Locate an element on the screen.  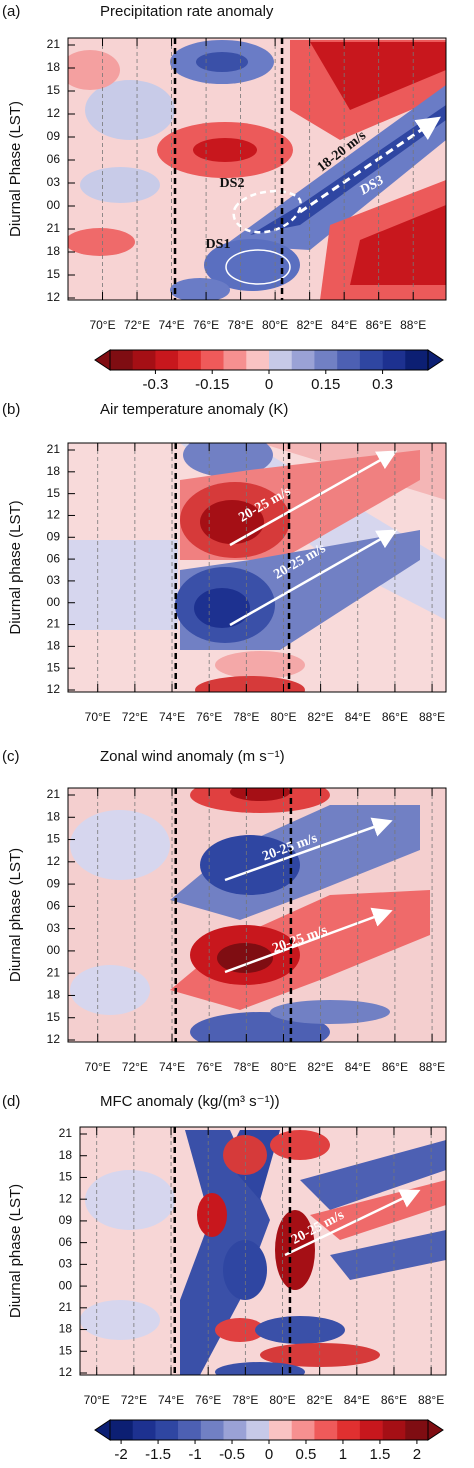
panel-label: (d) is located at coordinates (11, 1101).